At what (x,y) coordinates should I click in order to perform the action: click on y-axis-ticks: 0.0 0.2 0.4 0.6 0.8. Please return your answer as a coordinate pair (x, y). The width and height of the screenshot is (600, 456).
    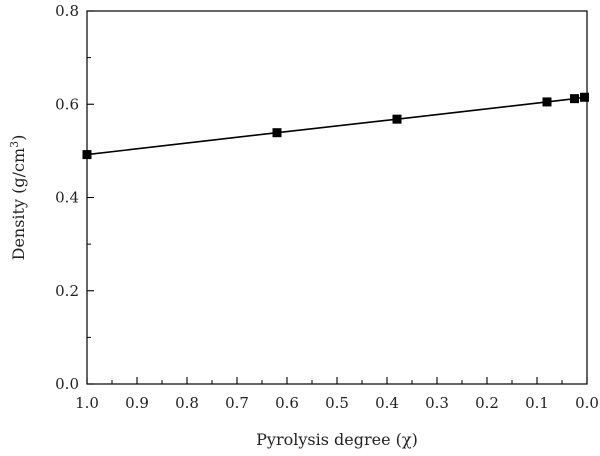
    Looking at the image, I should click on (74, 197).